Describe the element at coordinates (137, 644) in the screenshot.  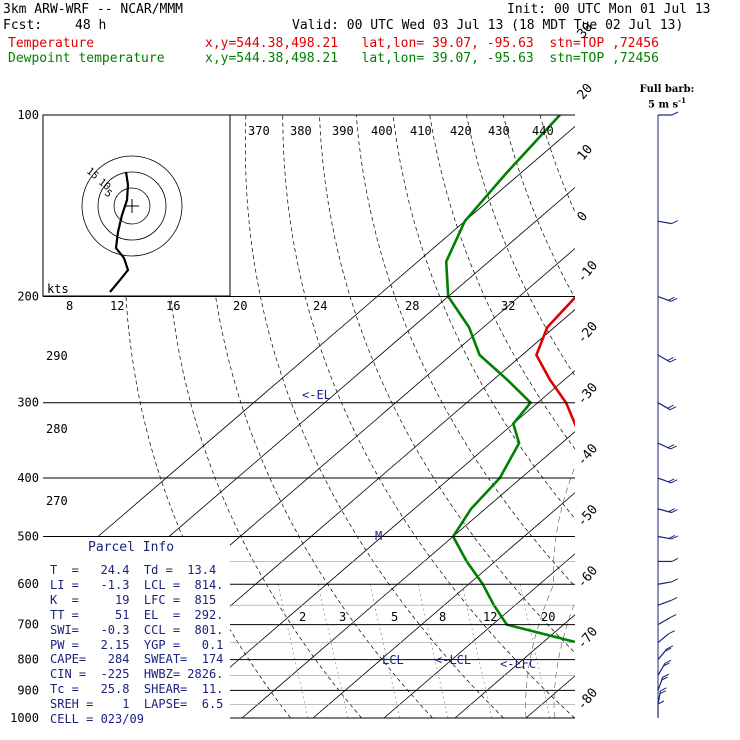
I see `parcel-row: PW = 2.15 YGP = 0.1` at that location.